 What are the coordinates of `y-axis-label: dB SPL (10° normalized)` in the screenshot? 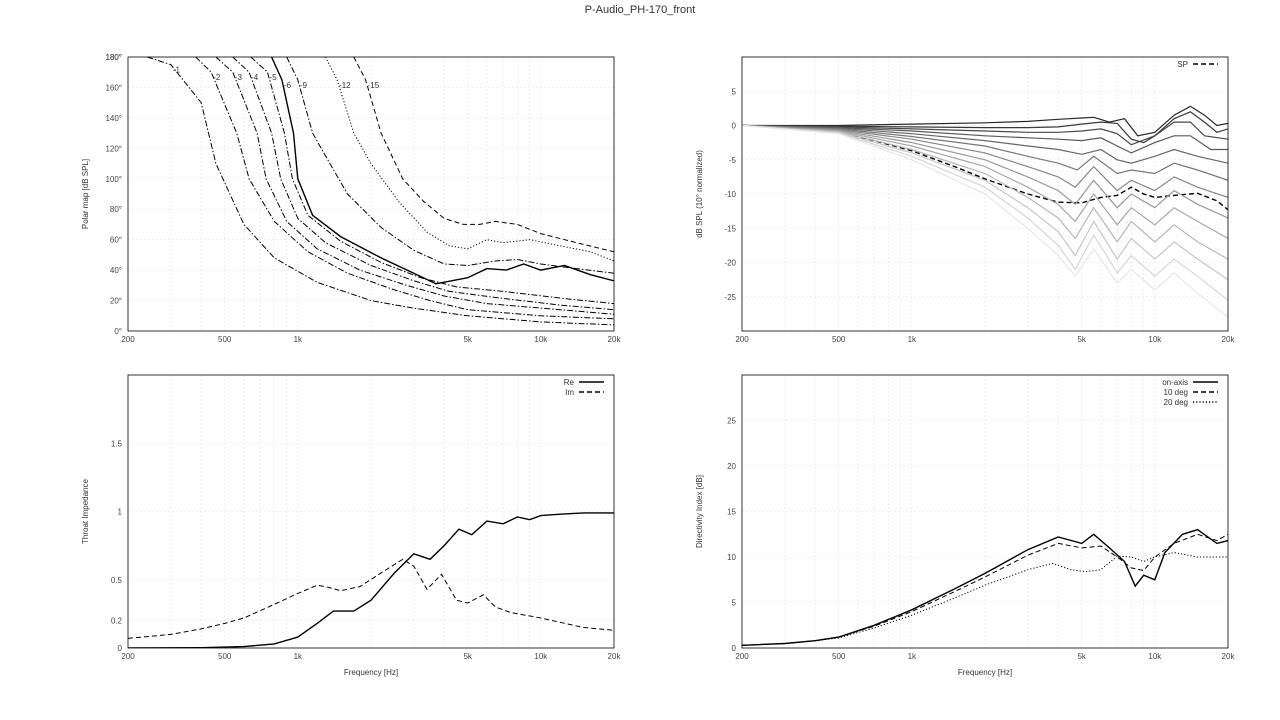 It's located at (699, 194).